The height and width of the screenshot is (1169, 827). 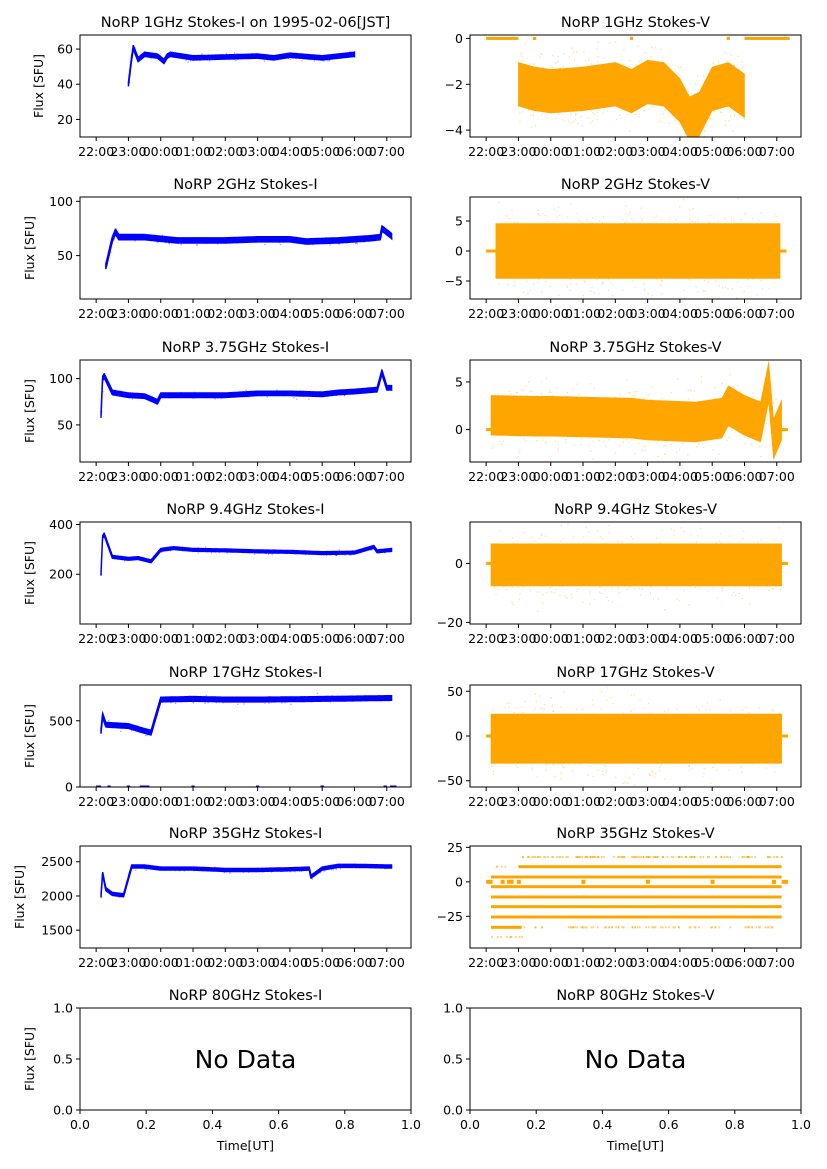 What do you see at coordinates (615, 476) in the screenshot?
I see `x-tick-label: 02:00` at bounding box center [615, 476].